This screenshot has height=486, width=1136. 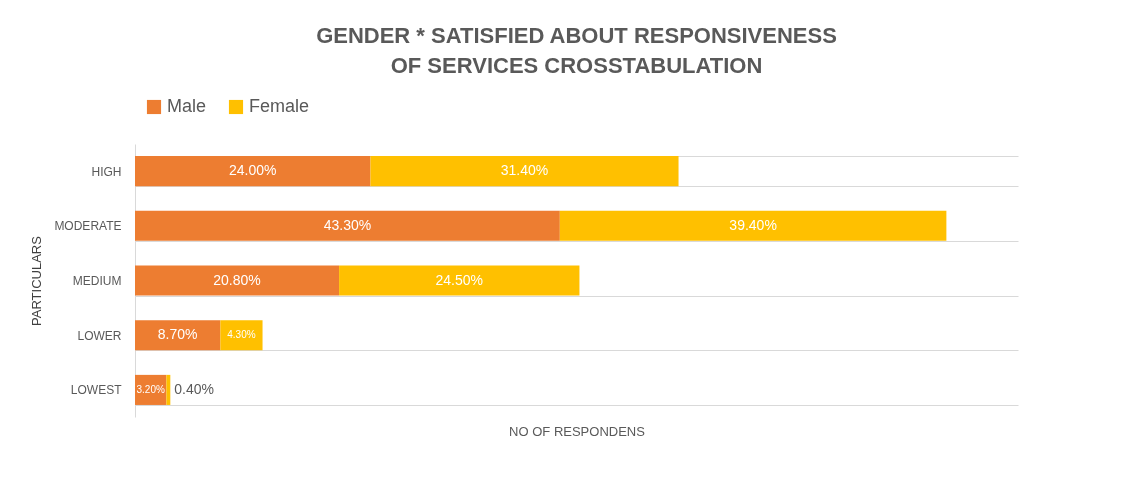 I want to click on data-label: 31.40%, so click(x=524, y=170).